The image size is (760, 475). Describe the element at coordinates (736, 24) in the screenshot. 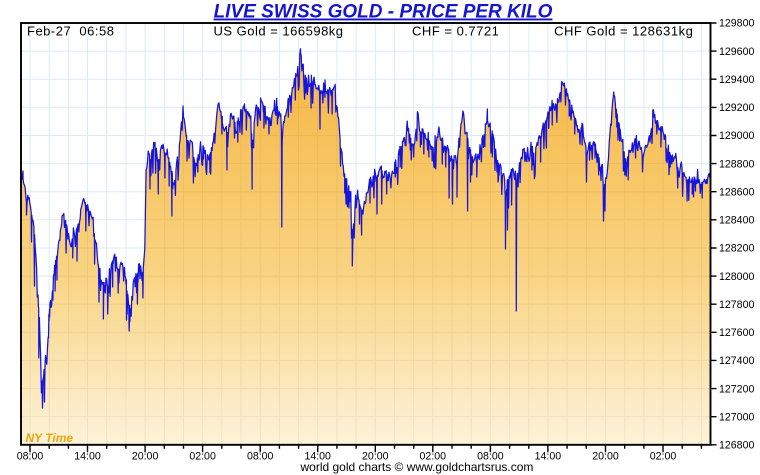

I see `svg-text: 129800` at that location.